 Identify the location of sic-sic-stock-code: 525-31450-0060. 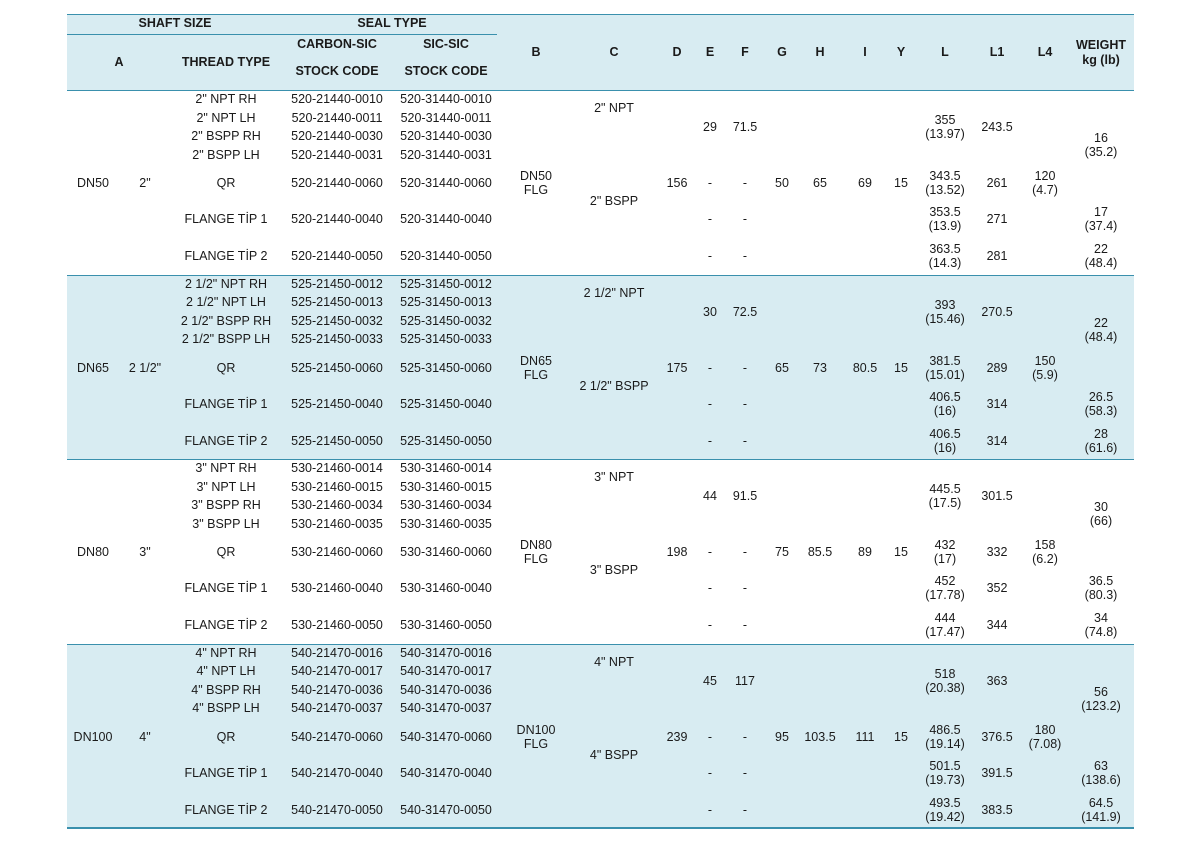
(446, 367).